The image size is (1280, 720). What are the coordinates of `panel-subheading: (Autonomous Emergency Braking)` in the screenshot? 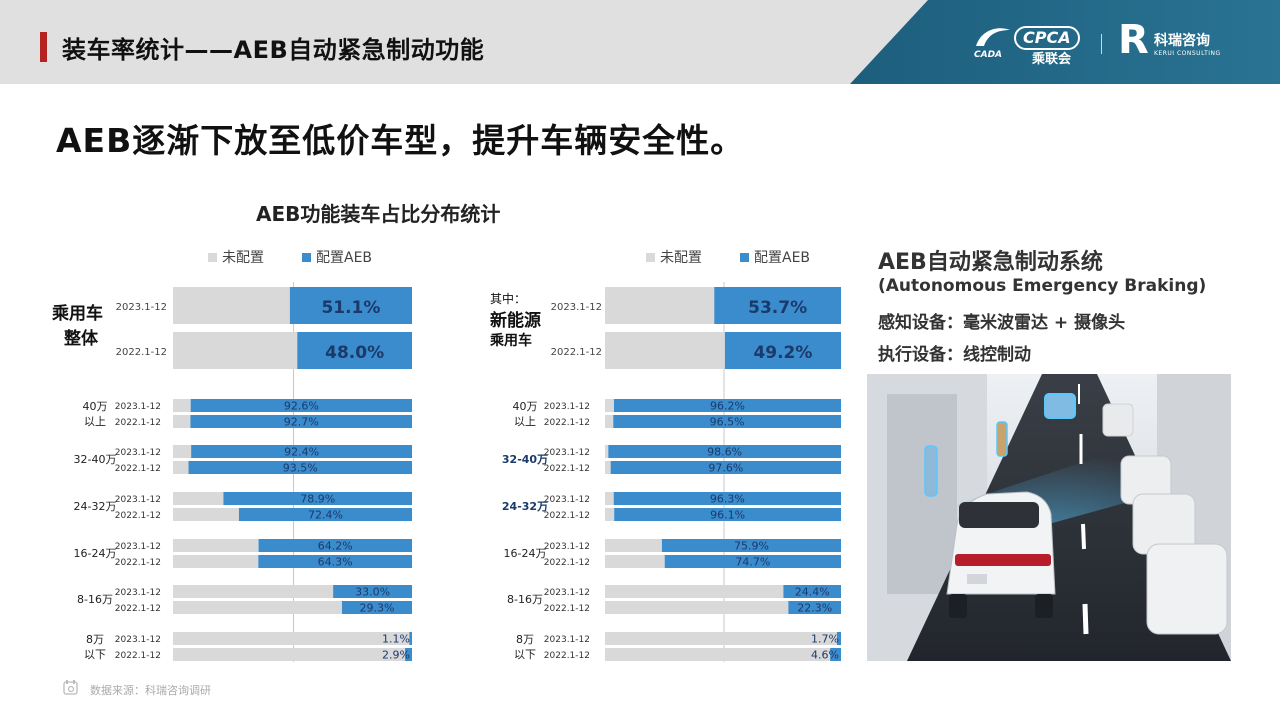 It's located at (1042, 286).